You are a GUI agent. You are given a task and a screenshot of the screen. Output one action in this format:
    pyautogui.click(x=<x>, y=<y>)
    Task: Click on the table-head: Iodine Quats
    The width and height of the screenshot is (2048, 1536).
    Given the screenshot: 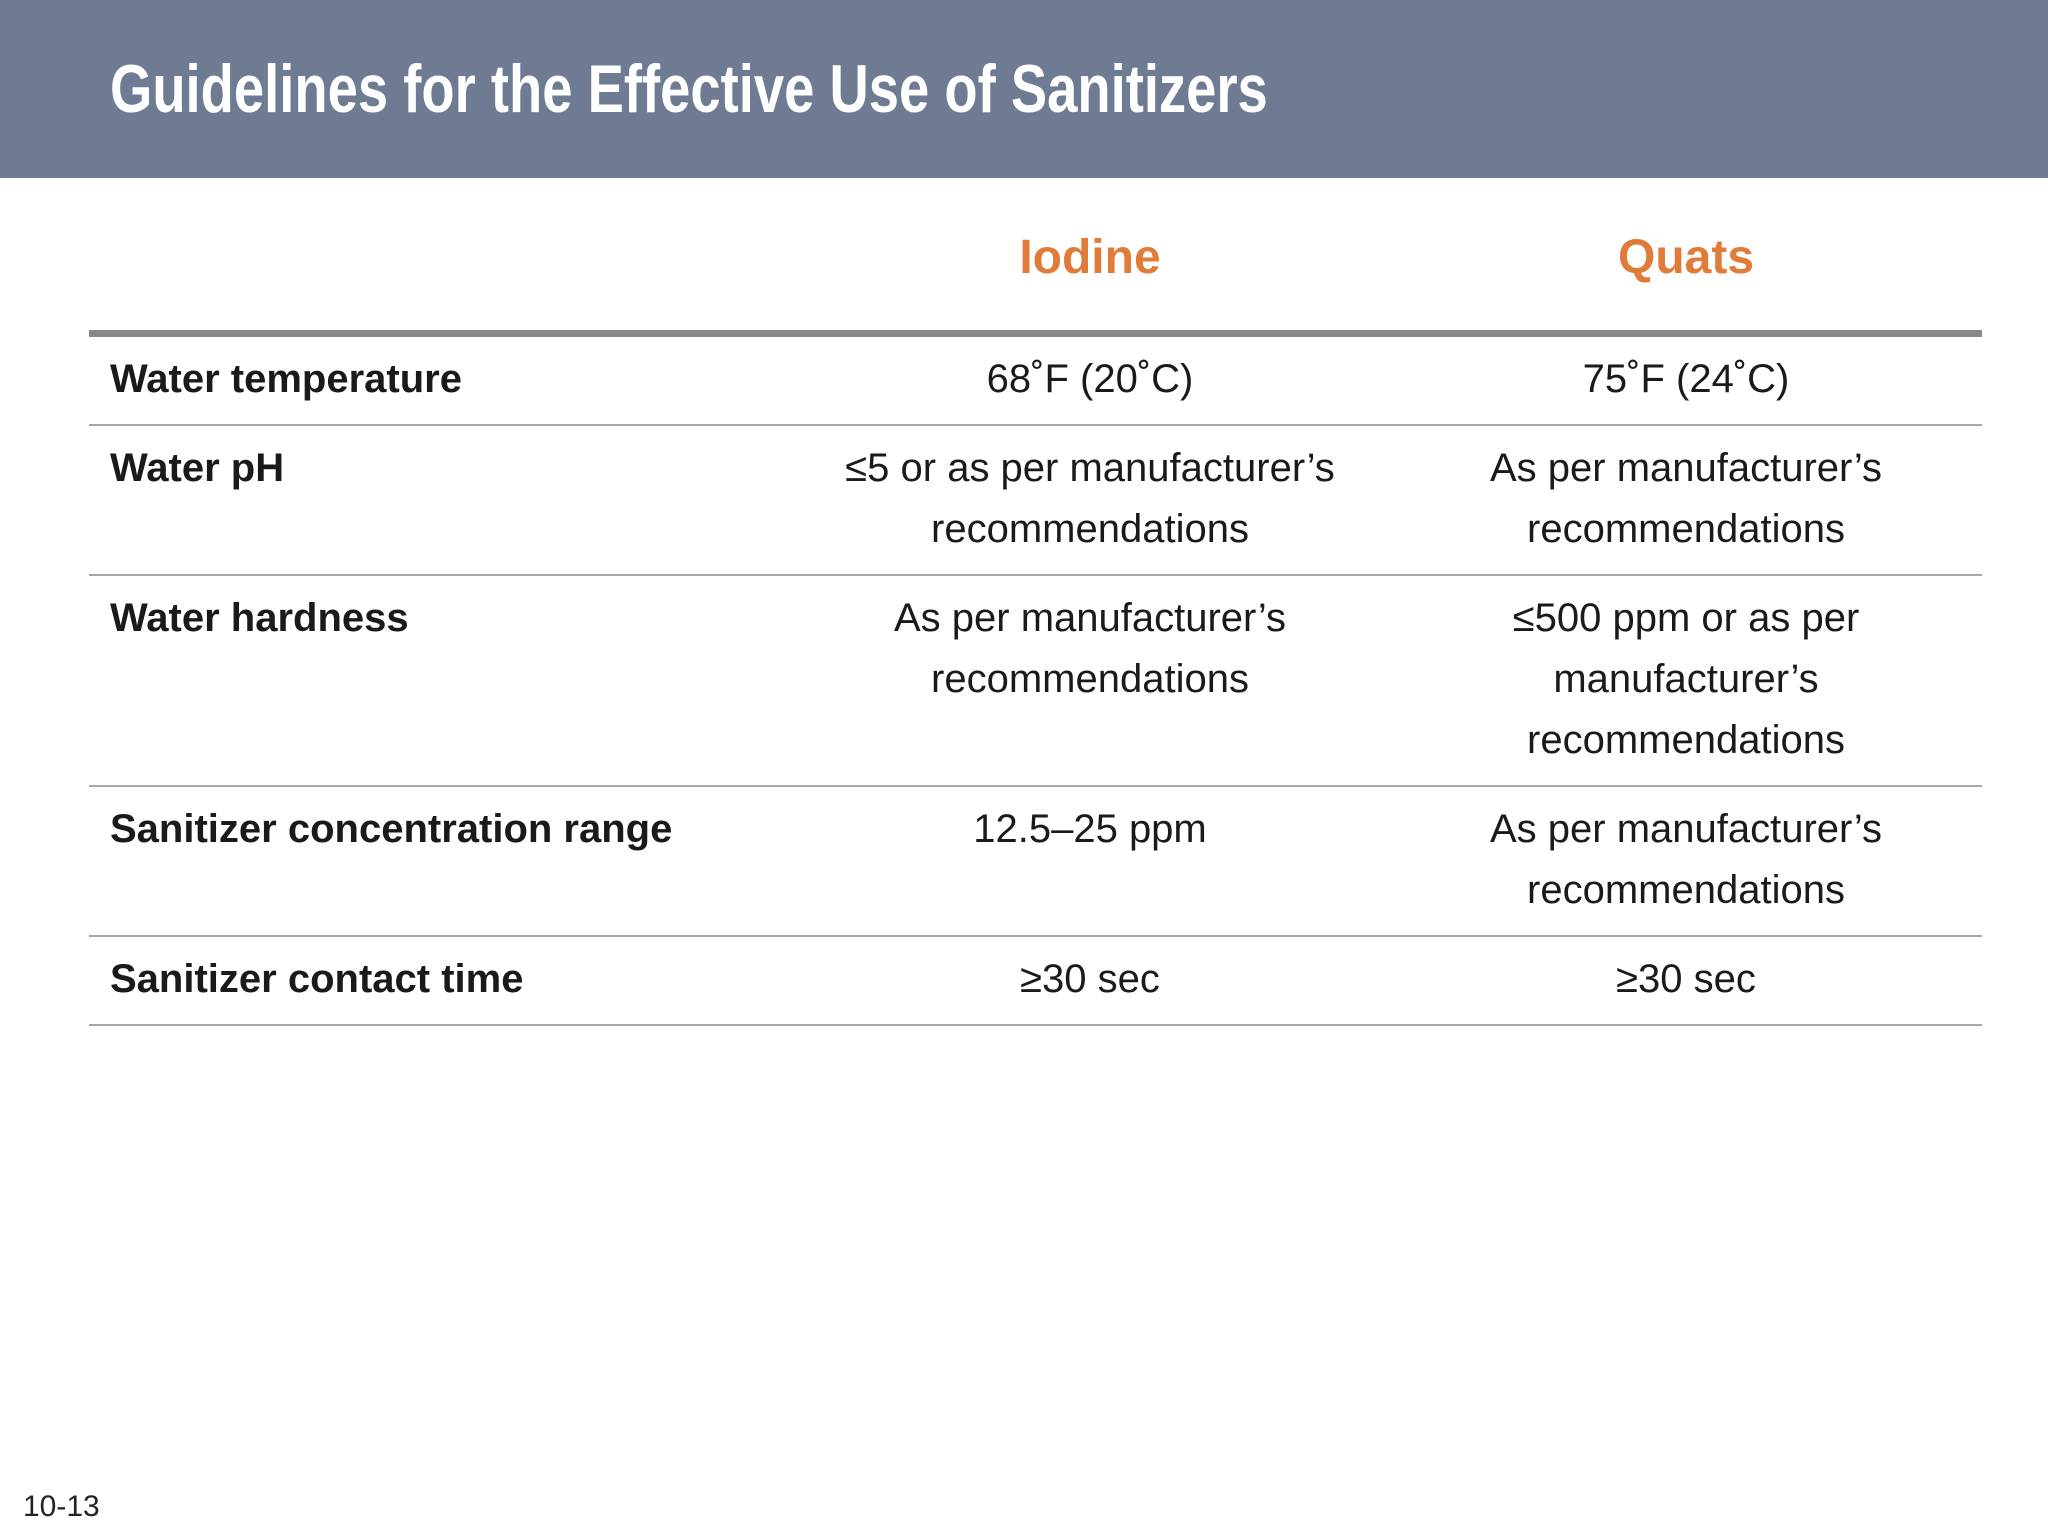 What is the action you would take?
    pyautogui.click(x=1035, y=283)
    